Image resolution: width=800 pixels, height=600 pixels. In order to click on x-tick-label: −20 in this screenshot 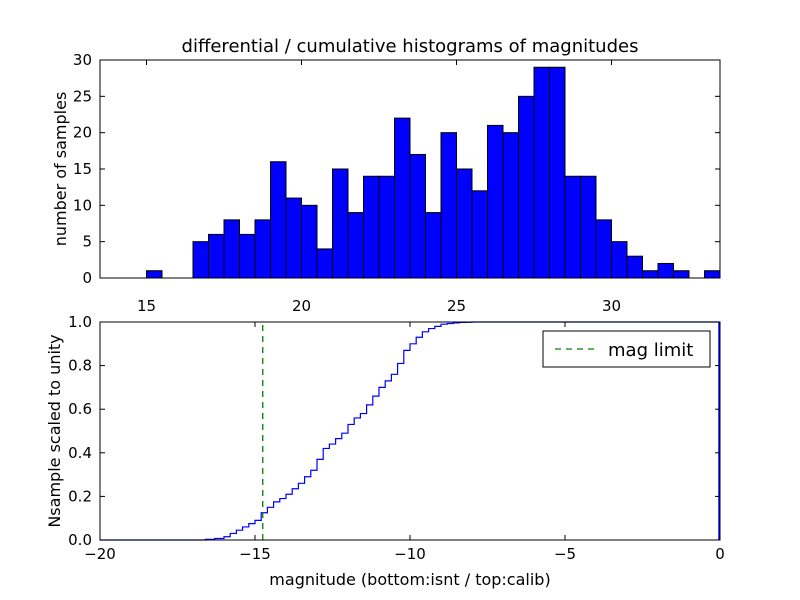, I will do `click(100, 554)`.